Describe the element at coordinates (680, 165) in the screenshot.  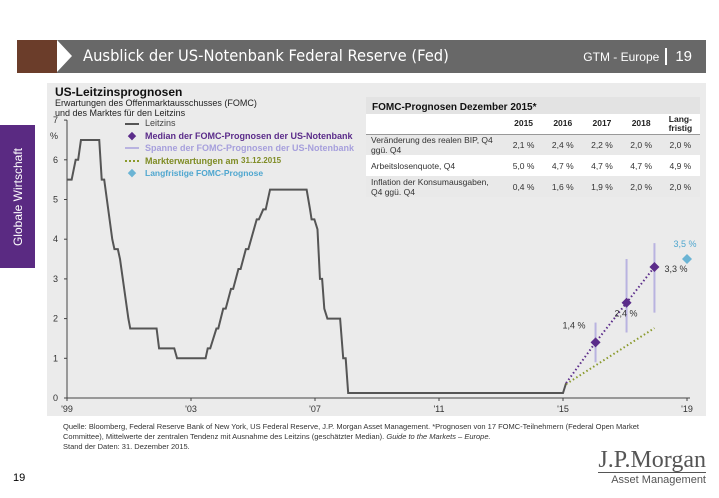
I see `cell: 4,9 %` at that location.